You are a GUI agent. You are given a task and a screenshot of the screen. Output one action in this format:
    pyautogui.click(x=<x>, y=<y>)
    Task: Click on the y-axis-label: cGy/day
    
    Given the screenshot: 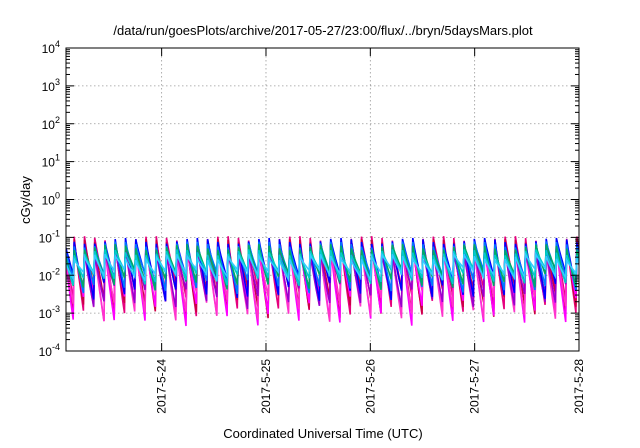 What is the action you would take?
    pyautogui.click(x=25, y=200)
    